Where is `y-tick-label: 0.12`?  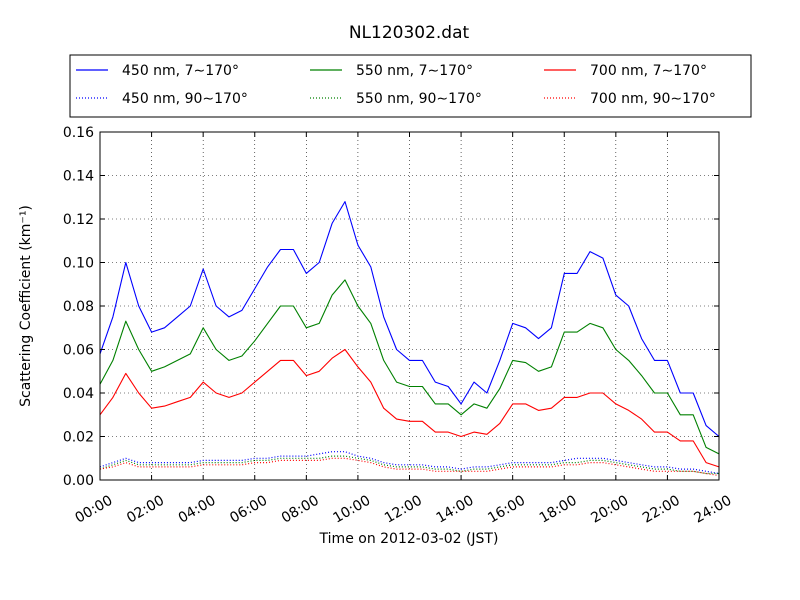 y-tick-label: 0.12 is located at coordinates (78, 220).